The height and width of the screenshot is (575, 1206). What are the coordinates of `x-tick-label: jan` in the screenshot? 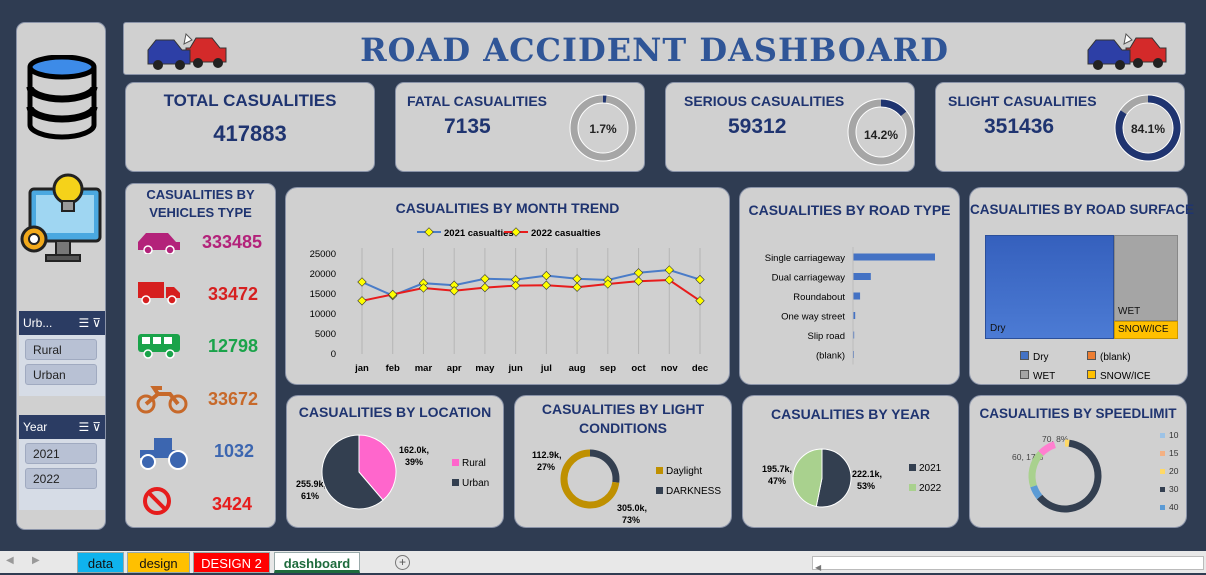 It's located at (361, 368).